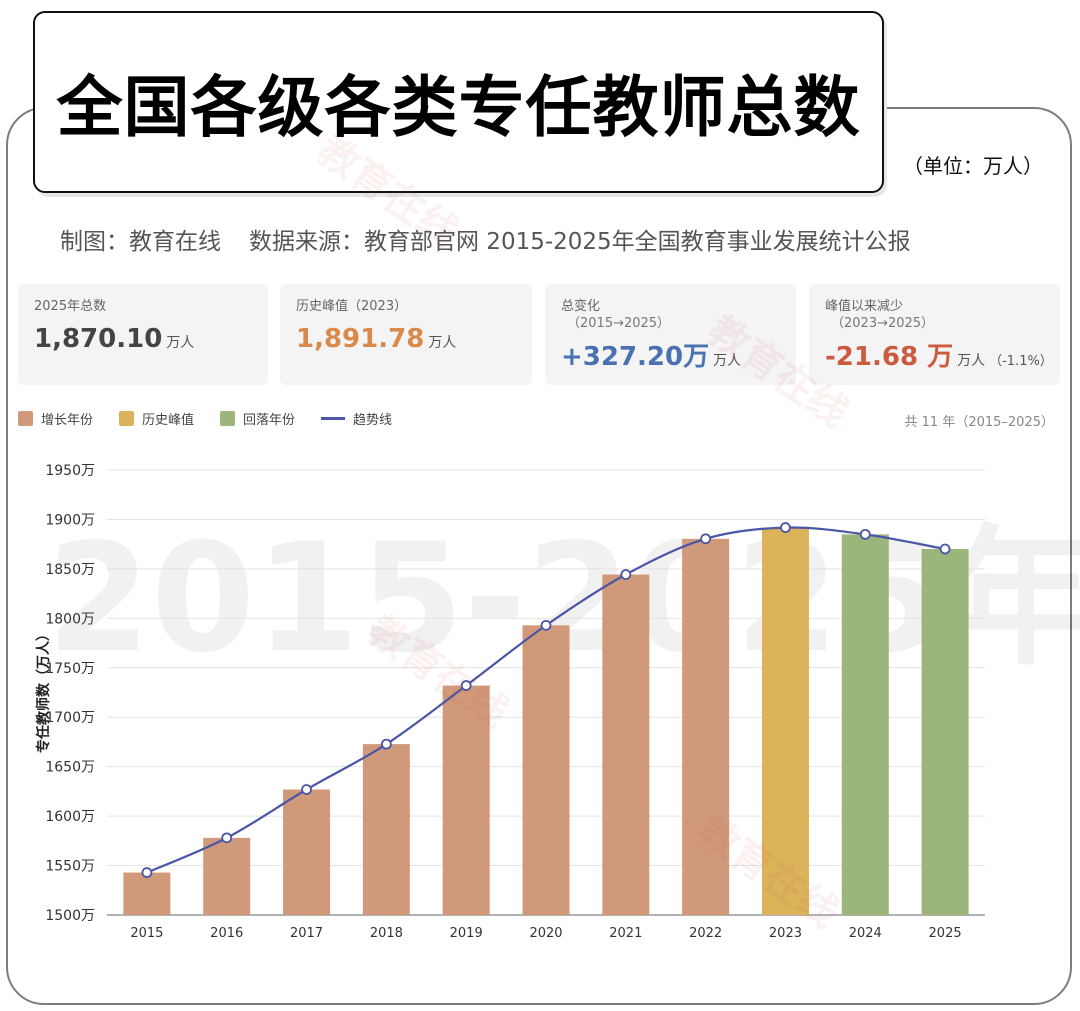 Image resolution: width=1080 pixels, height=1011 pixels. Describe the element at coordinates (70, 768) in the screenshot. I see `y-tick-label: 1650万` at that location.